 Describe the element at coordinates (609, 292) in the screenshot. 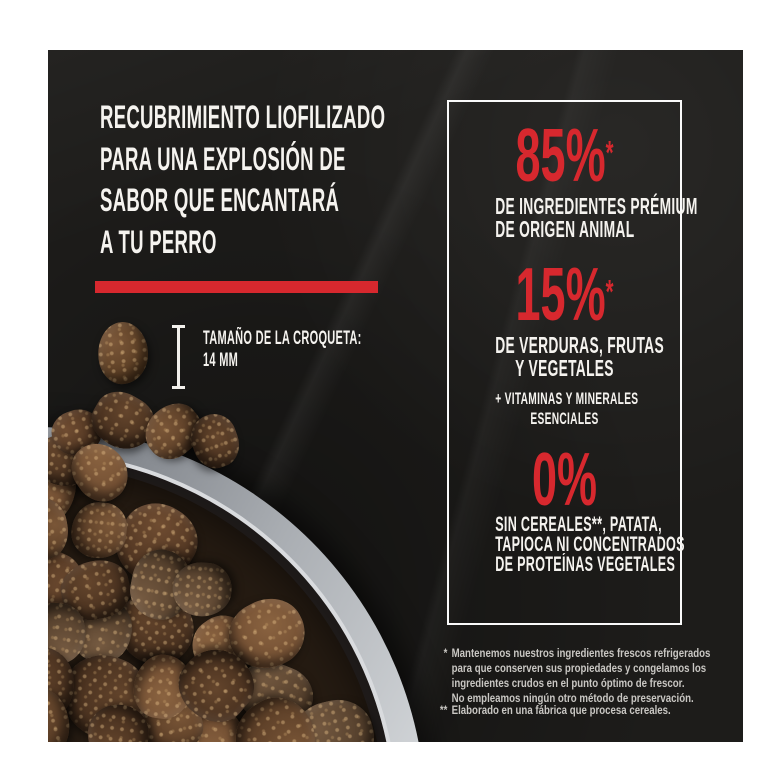

I see `stat-15-asterisk: *` at that location.